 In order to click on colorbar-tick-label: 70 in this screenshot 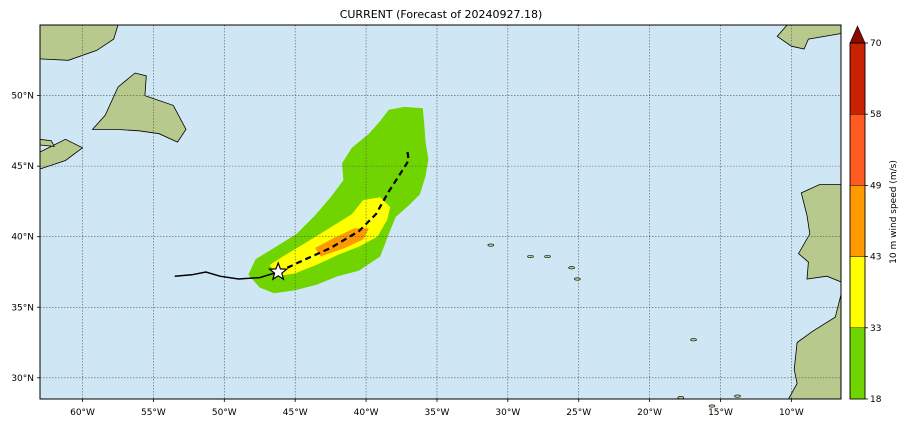, I will do `click(876, 44)`.